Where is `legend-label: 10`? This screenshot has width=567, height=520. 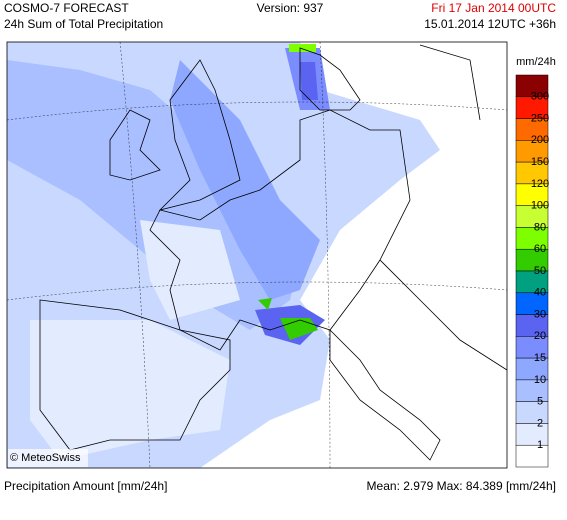
legend-label: 10 is located at coordinates (540, 380).